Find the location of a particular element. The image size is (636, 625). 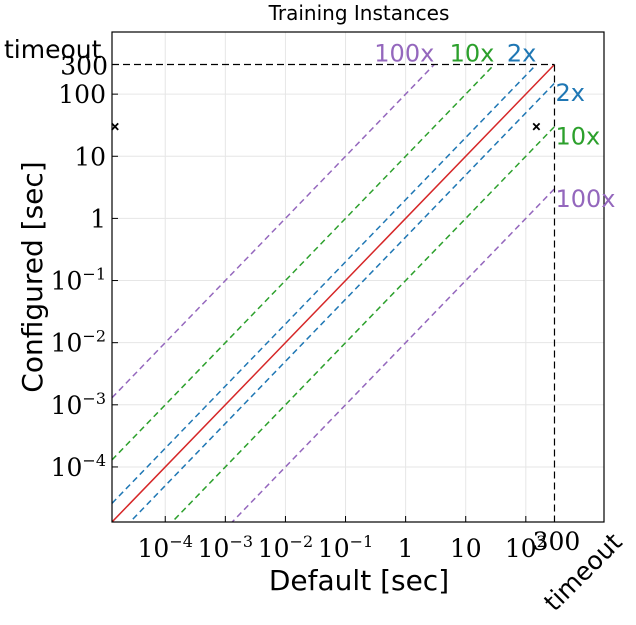

y-tick-label: 10⁻³ is located at coordinates (78, 404).